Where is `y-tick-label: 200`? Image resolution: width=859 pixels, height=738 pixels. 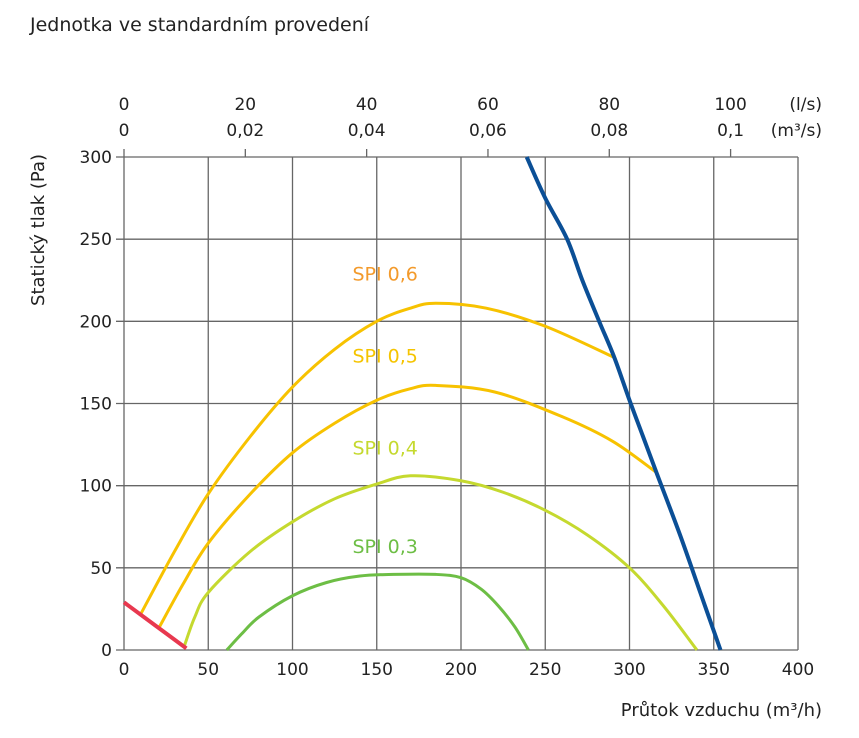
y-tick-label: 200 is located at coordinates (96, 322).